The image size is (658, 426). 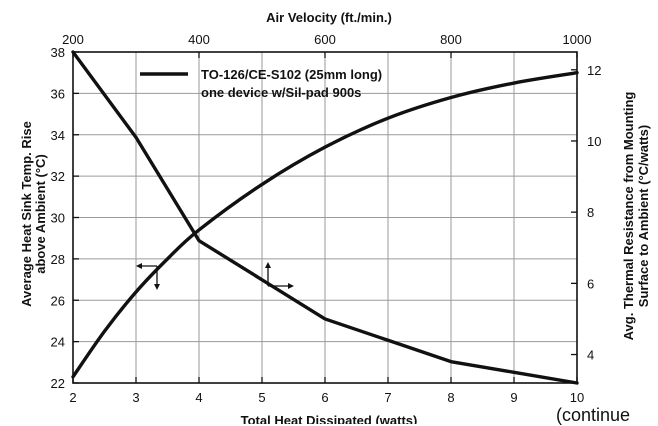 What do you see at coordinates (40, 214) in the screenshot?
I see `left-axis-title-line-2: above Ambient (°C)` at bounding box center [40, 214].